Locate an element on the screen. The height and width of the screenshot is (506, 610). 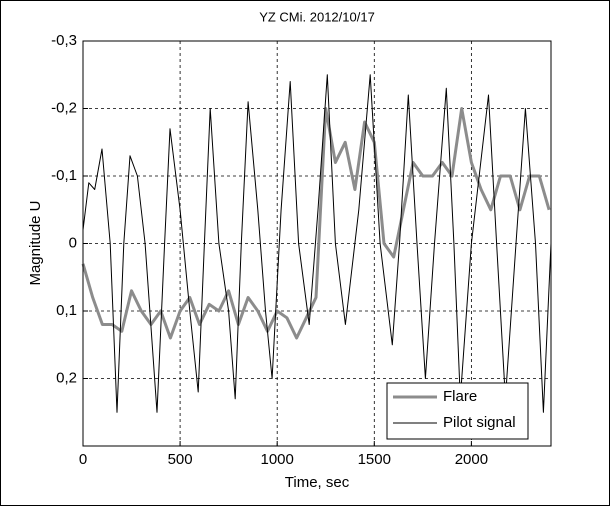
y-tick-label: 0,2 is located at coordinates (66, 377).